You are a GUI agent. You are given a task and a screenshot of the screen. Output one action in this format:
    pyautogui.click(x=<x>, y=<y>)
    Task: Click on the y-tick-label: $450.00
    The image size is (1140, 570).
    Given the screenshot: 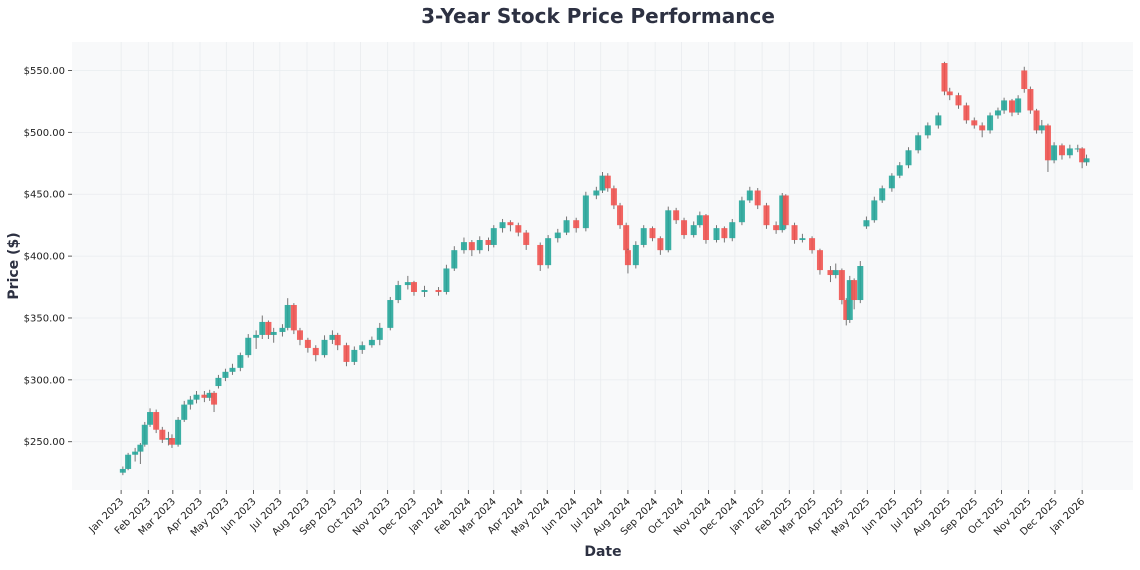 What is the action you would take?
    pyautogui.click(x=44, y=195)
    